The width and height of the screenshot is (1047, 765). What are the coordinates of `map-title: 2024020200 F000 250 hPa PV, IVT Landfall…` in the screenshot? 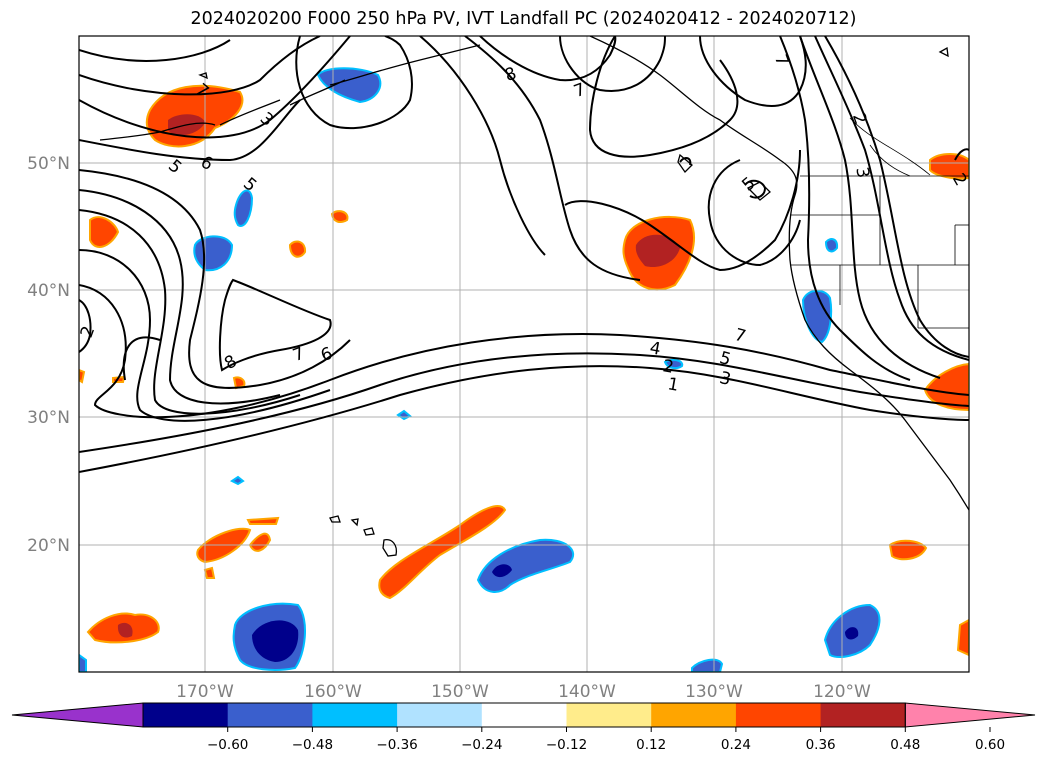 It's located at (523, 19).